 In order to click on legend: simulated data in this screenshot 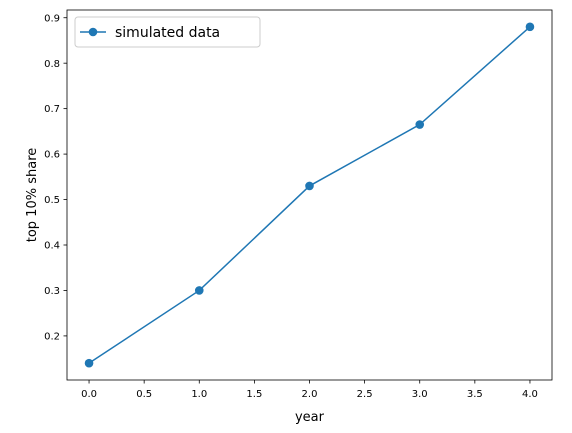, I will do `click(167, 32)`.